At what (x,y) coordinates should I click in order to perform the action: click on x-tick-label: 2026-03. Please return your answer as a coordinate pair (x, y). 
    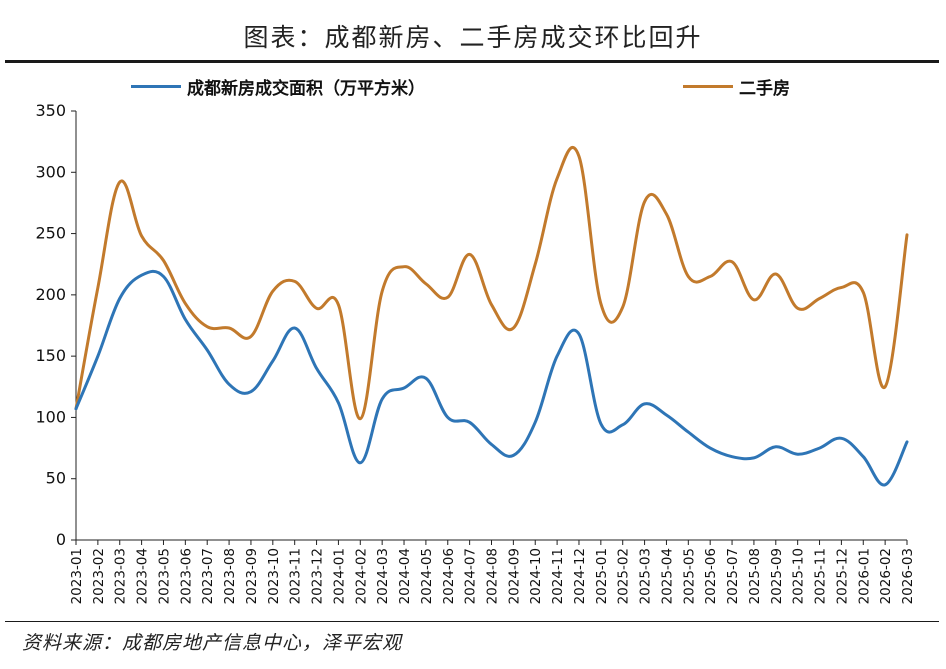
    Looking at the image, I should click on (908, 576).